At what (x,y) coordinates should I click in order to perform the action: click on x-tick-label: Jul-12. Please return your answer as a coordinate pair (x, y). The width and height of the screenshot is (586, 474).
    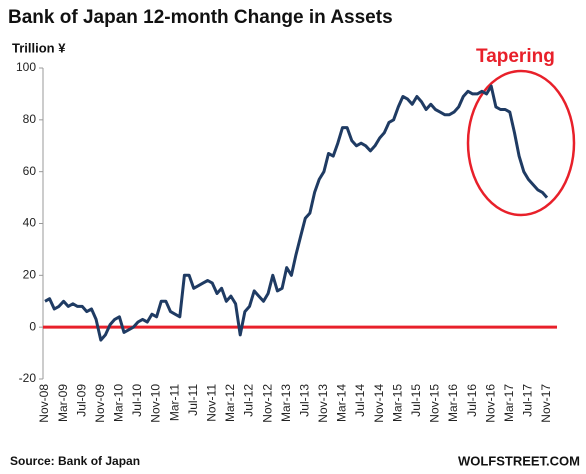
    Looking at the image, I should click on (249, 400).